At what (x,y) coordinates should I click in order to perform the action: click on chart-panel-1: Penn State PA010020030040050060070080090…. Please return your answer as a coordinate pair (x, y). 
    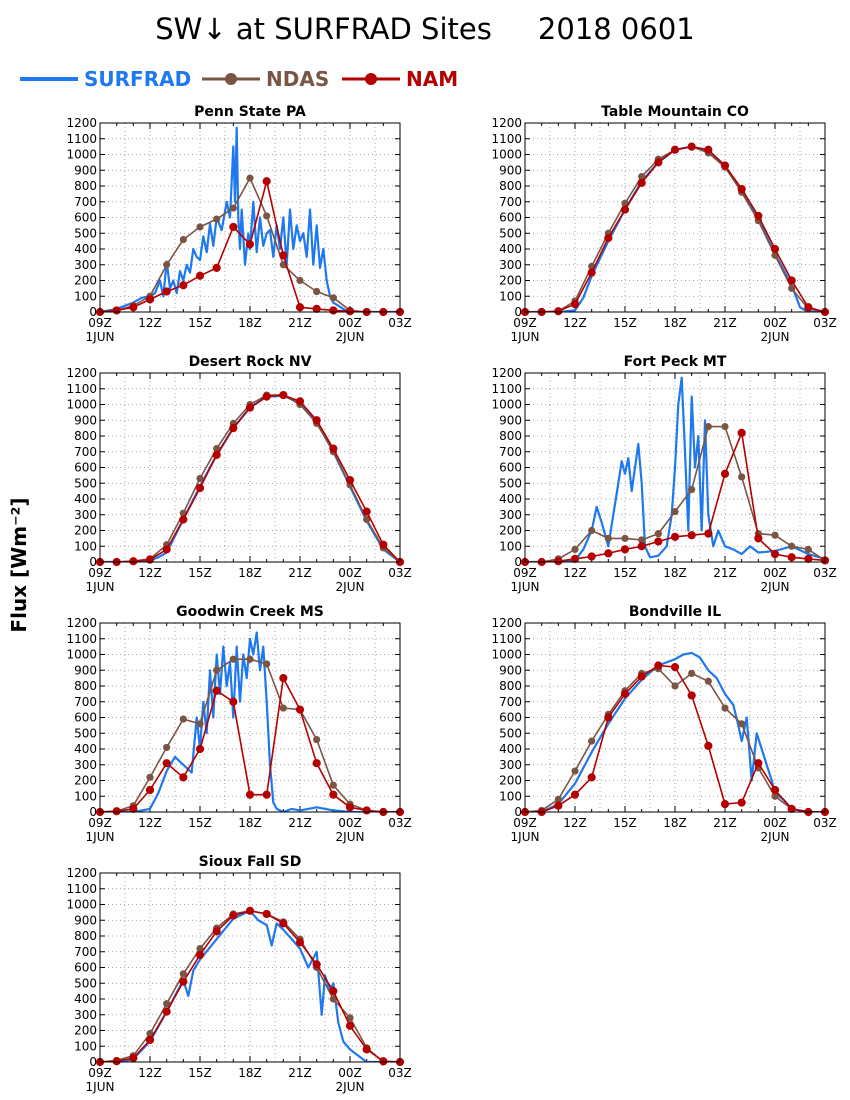
    Looking at the image, I should click on (238, 224).